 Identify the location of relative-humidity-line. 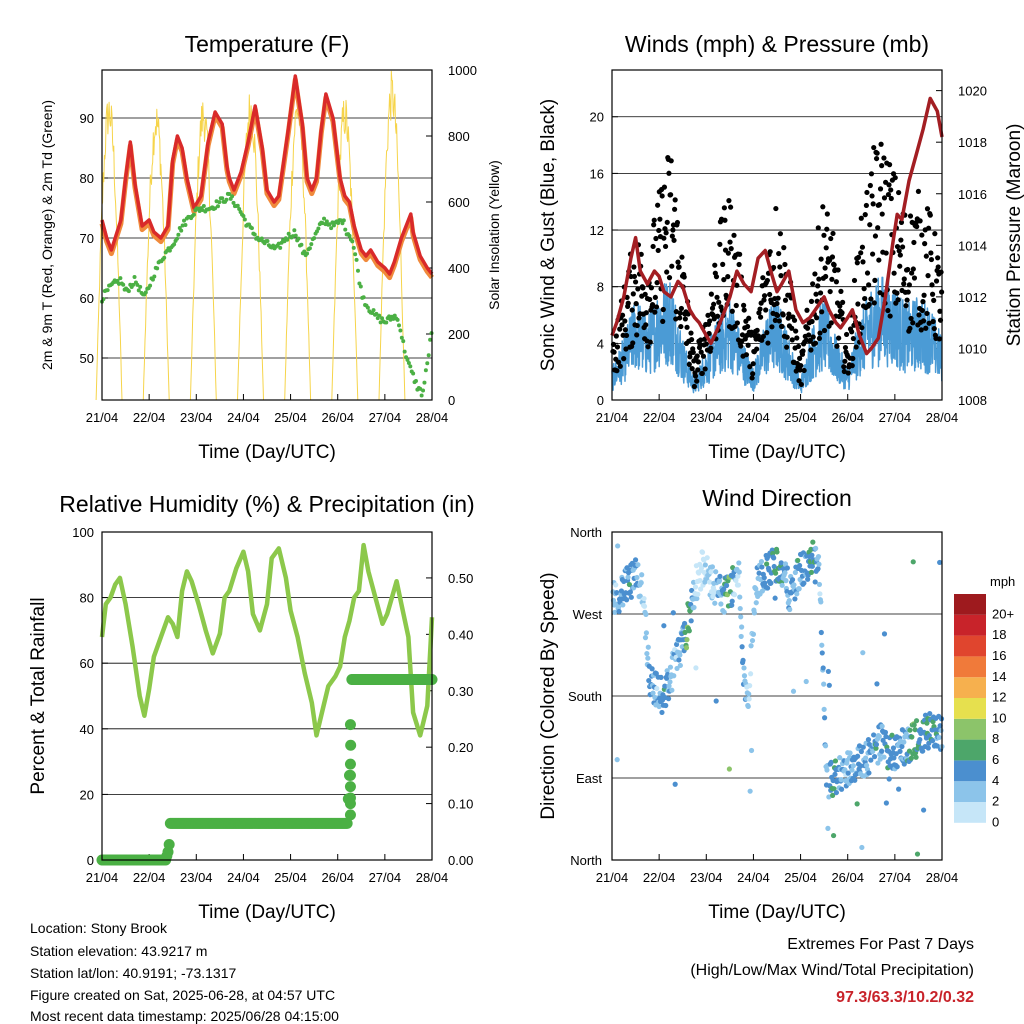
(267, 640).